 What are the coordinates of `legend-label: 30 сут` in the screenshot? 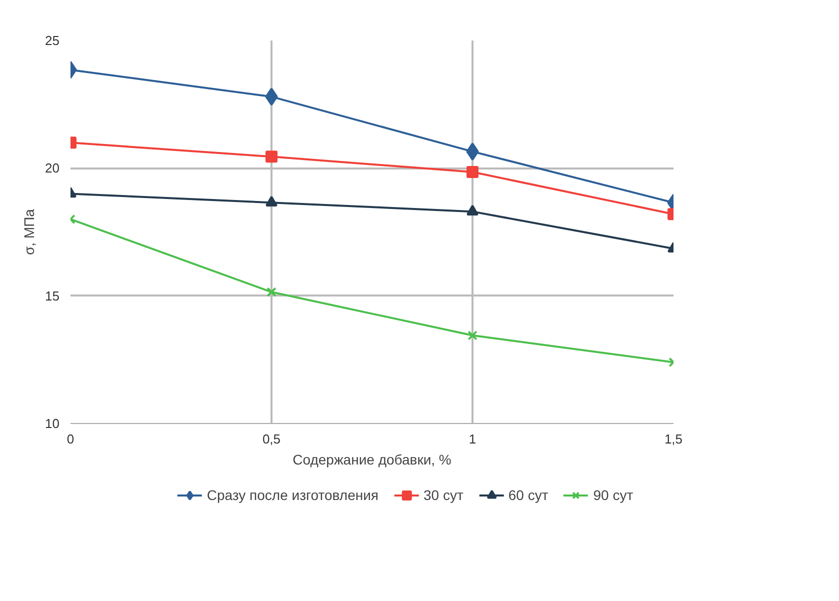 It's located at (444, 495).